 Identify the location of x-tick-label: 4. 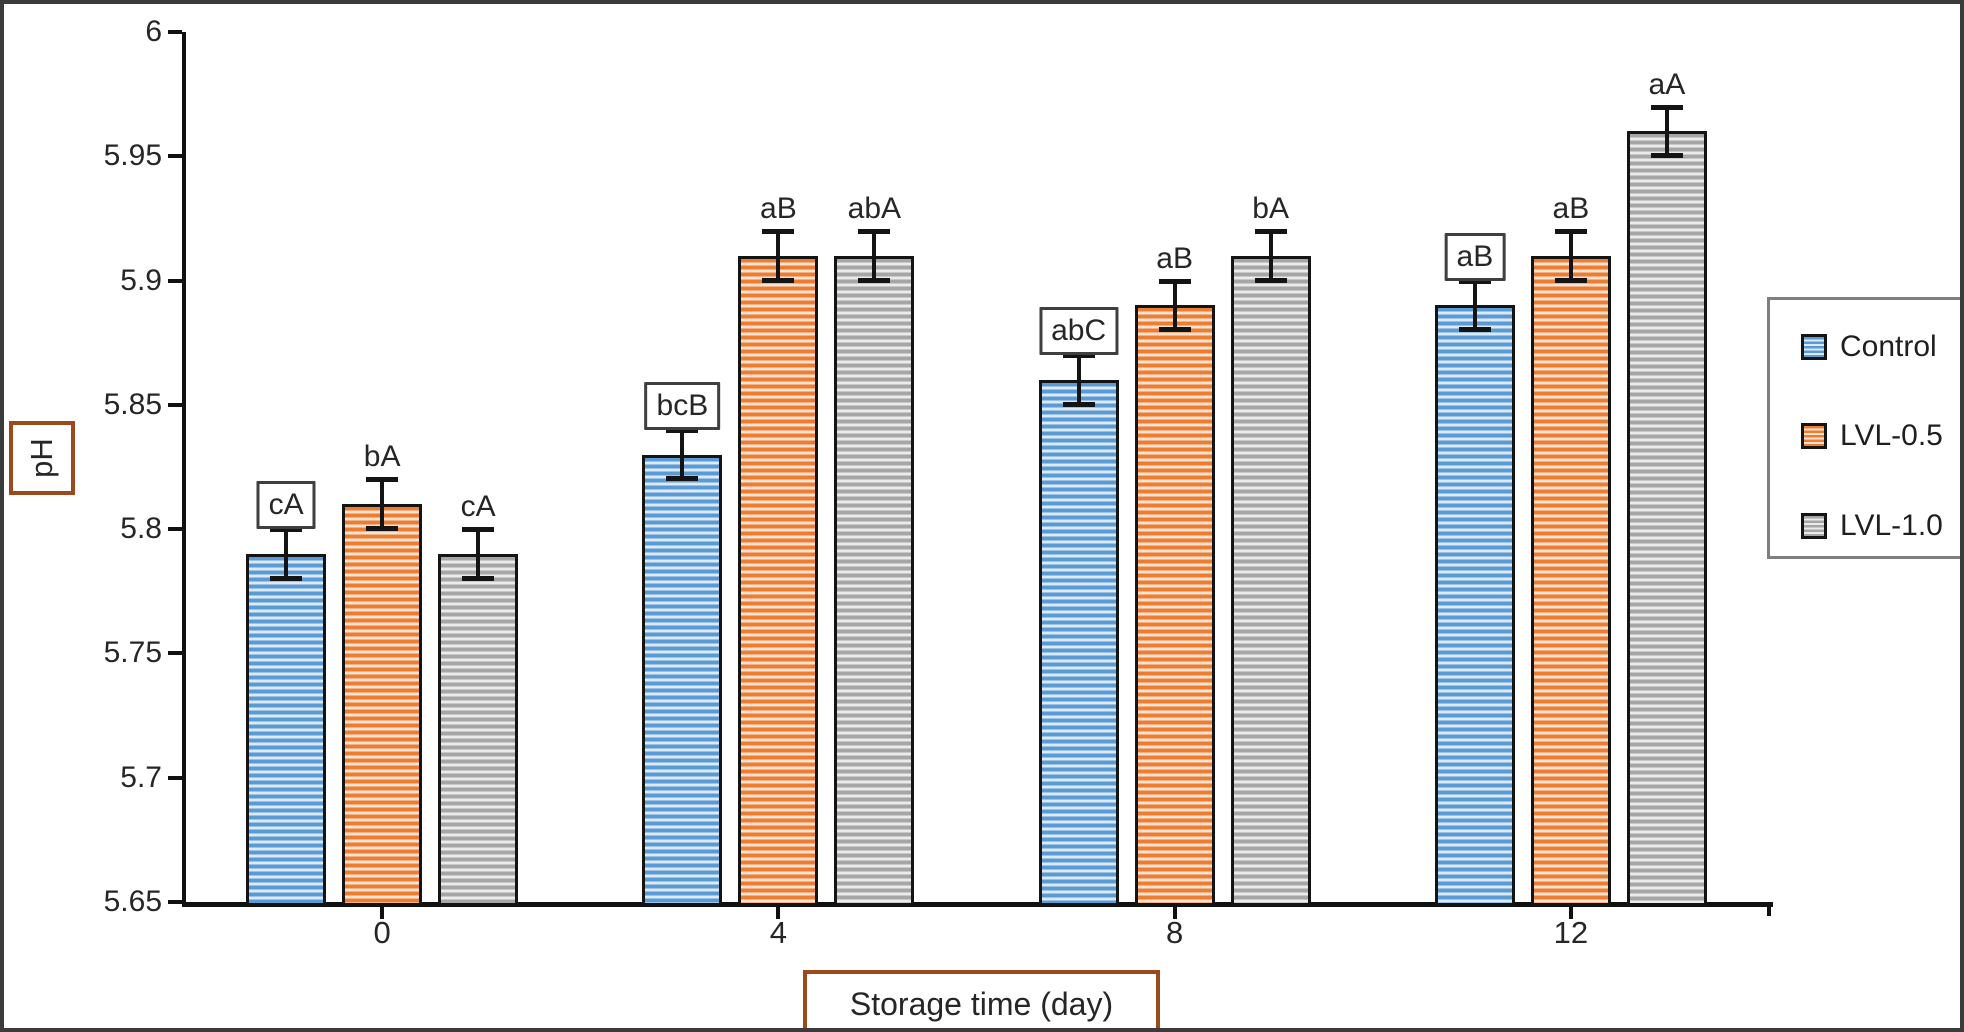
(778, 932).